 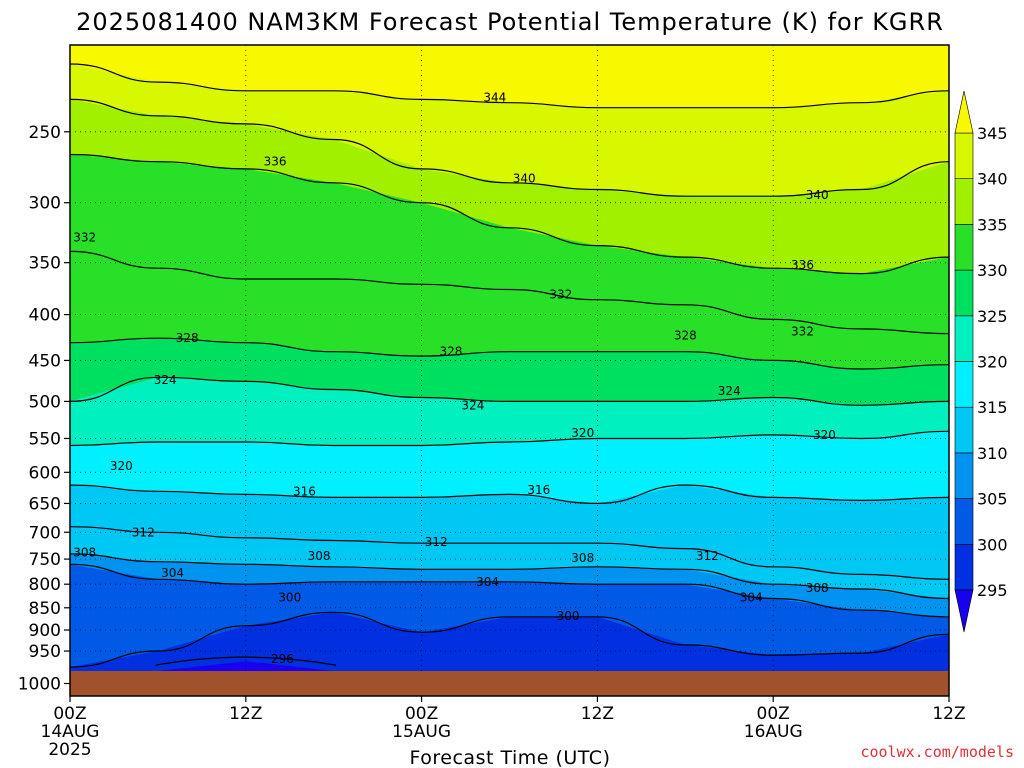 What do you see at coordinates (992, 453) in the screenshot?
I see `colorbar-label-310: 310` at bounding box center [992, 453].